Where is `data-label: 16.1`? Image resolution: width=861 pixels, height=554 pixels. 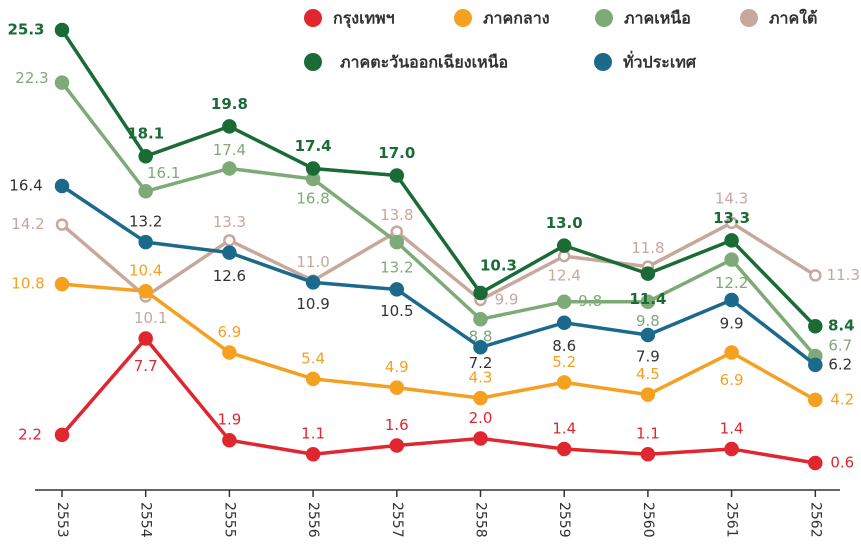
data-label: 16.1 is located at coordinates (163, 173).